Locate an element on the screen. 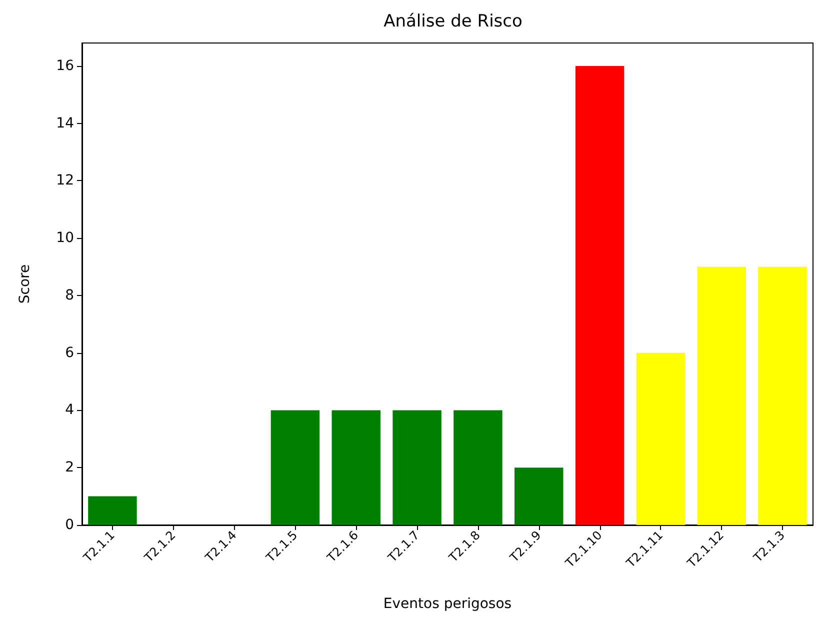  y-tick-label: 4 is located at coordinates (69, 410).